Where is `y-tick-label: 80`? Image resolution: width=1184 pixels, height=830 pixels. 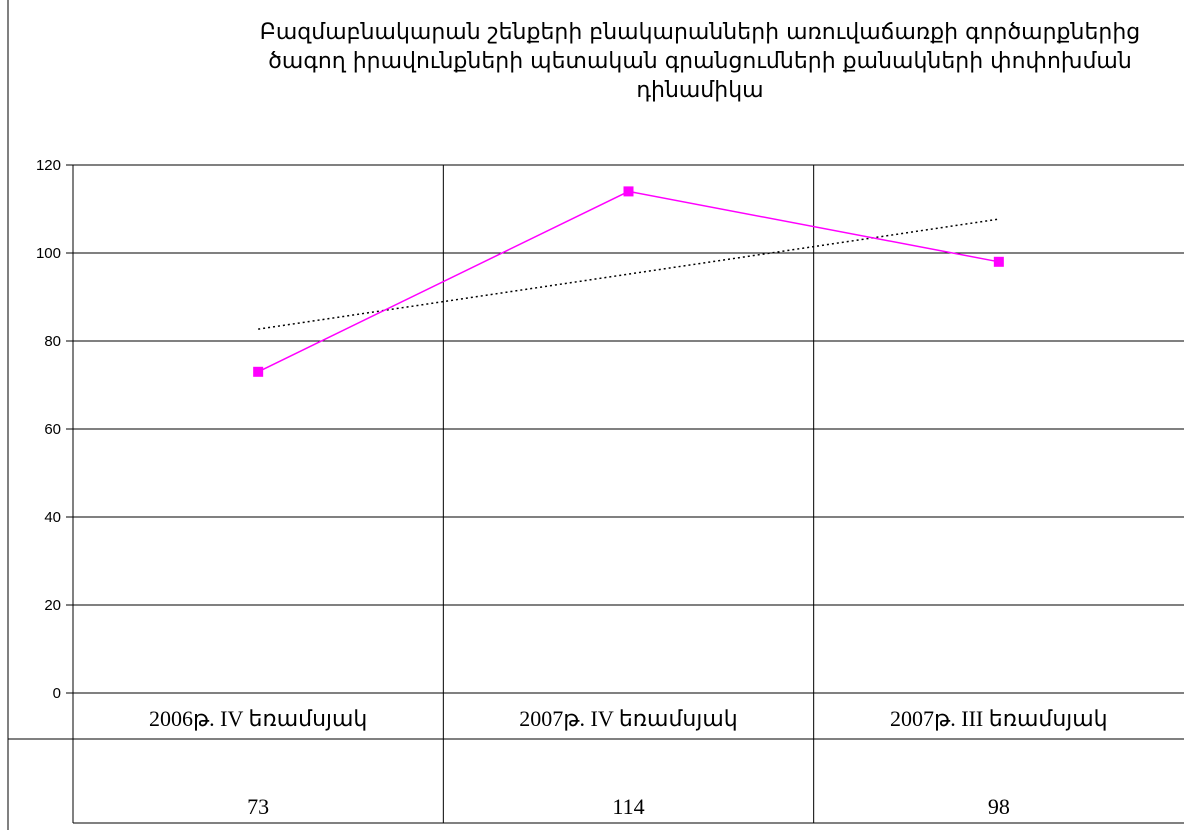
y-tick-label: 80 is located at coordinates (52, 341).